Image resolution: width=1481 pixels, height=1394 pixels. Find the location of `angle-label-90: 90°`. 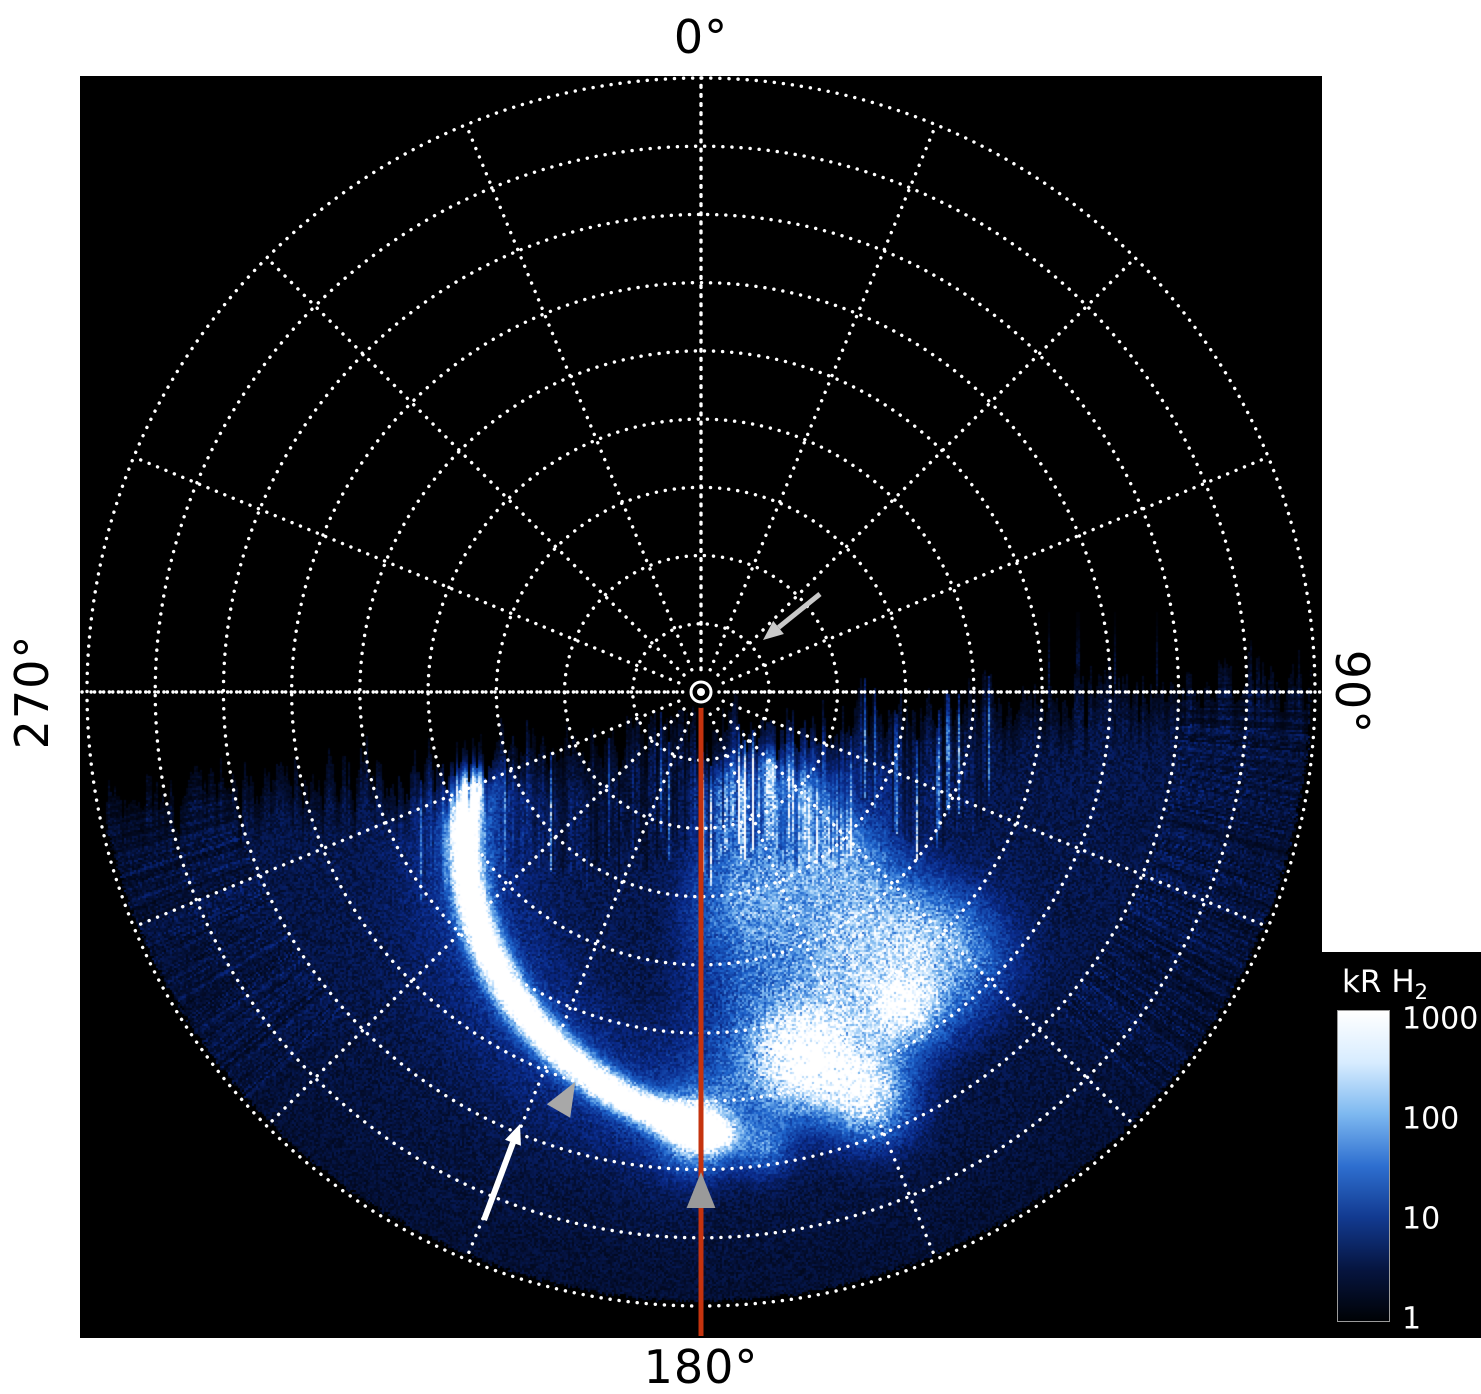

angle-label-90: 90° is located at coordinates (1352, 692).